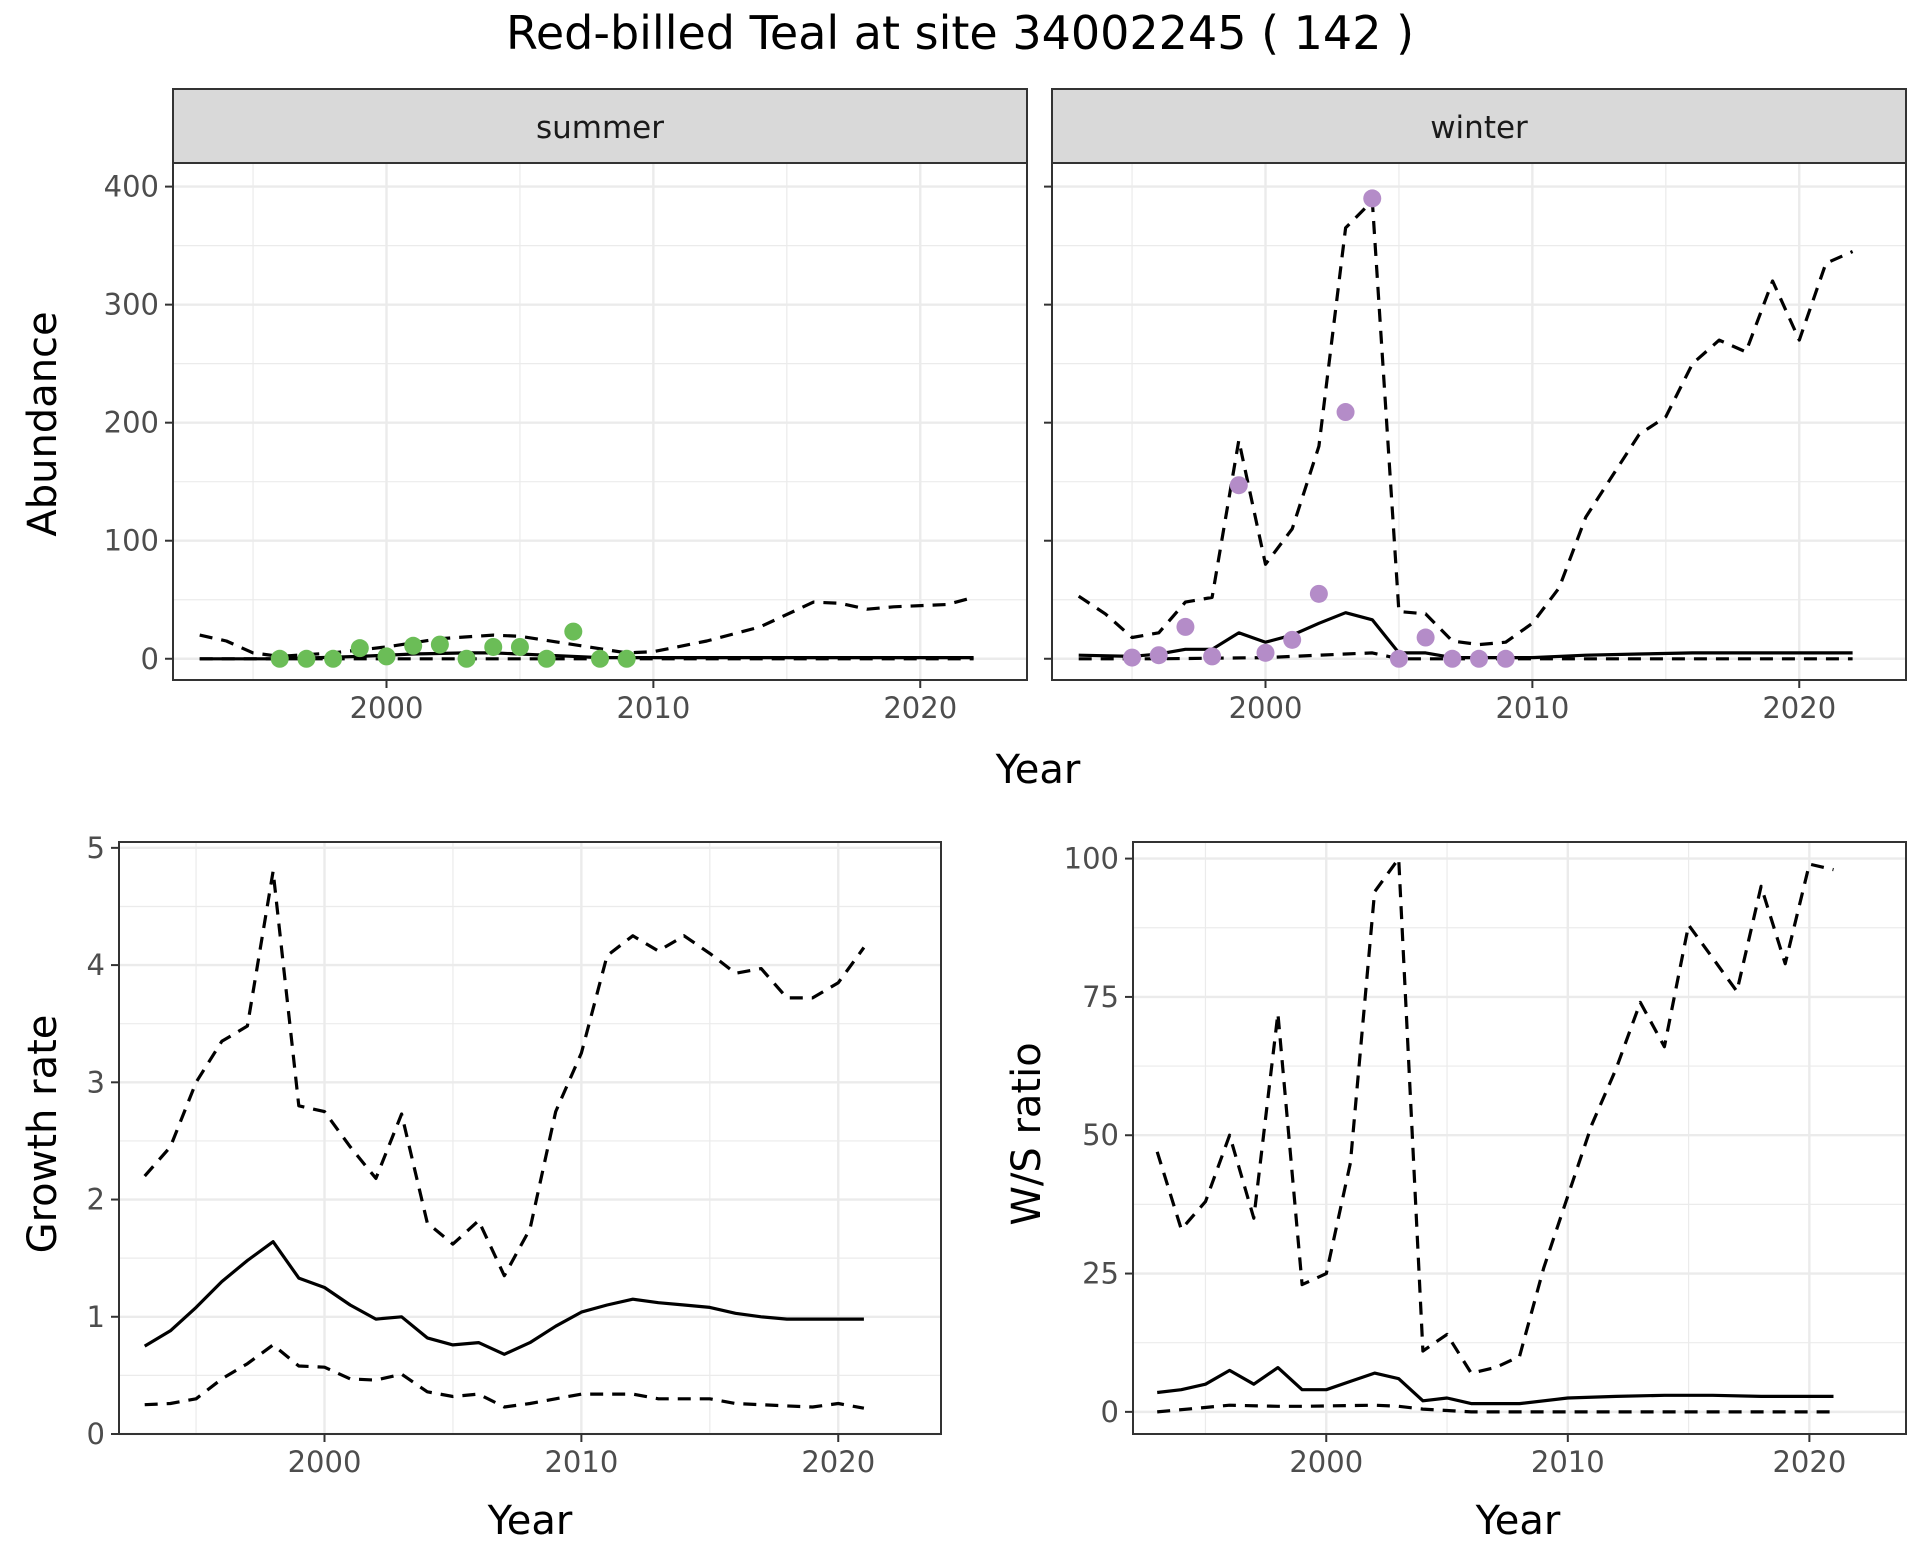 This screenshot has width=1920, height=1560. I want to click on top-x-axis-label: Year, so click(1038, 770).